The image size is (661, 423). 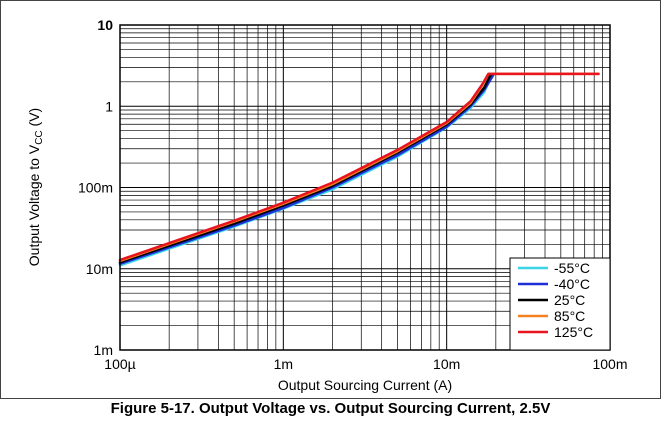 I want to click on y-tick-label: 10m, so click(x=99, y=269).